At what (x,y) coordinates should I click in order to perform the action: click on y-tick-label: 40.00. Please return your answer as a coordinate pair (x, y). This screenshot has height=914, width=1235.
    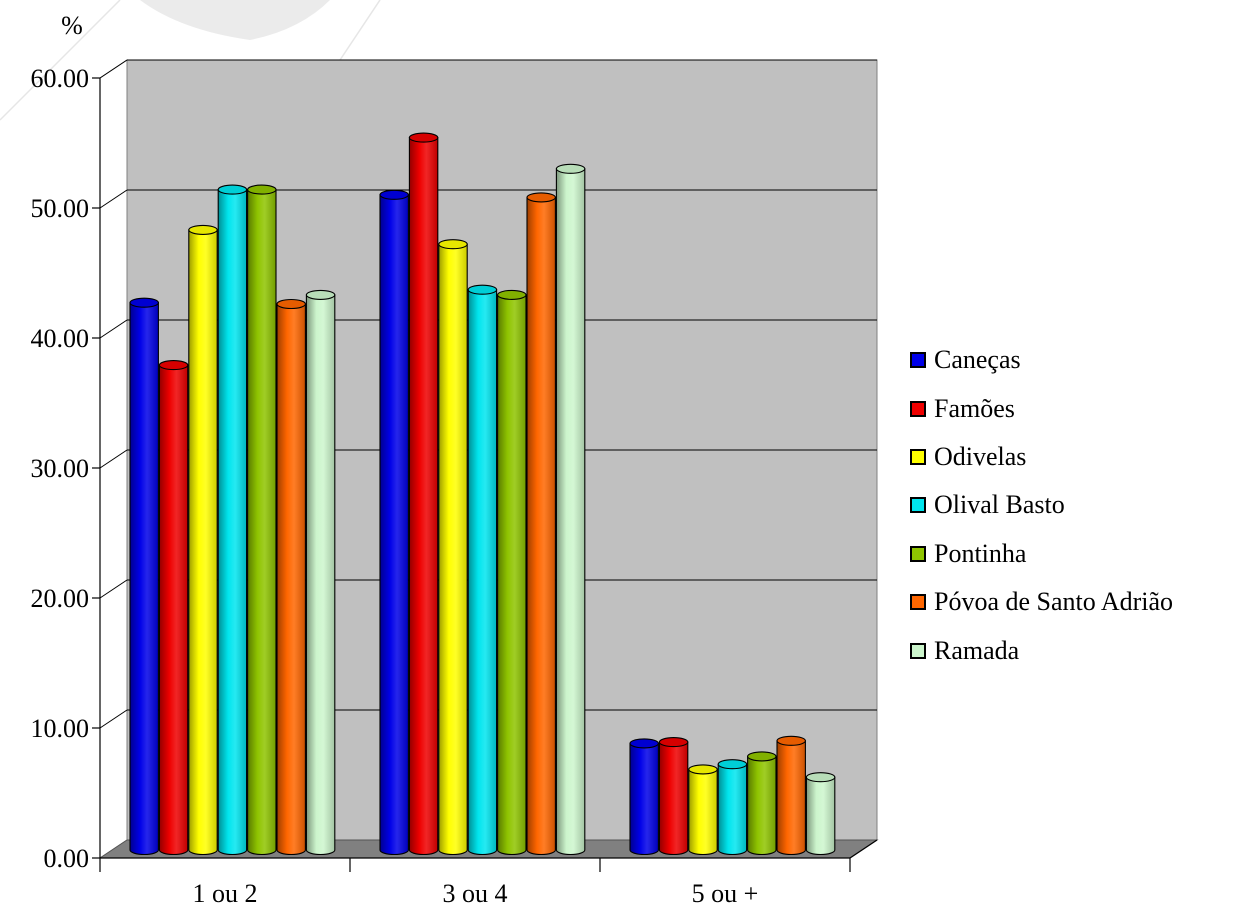
    Looking at the image, I should click on (60, 338).